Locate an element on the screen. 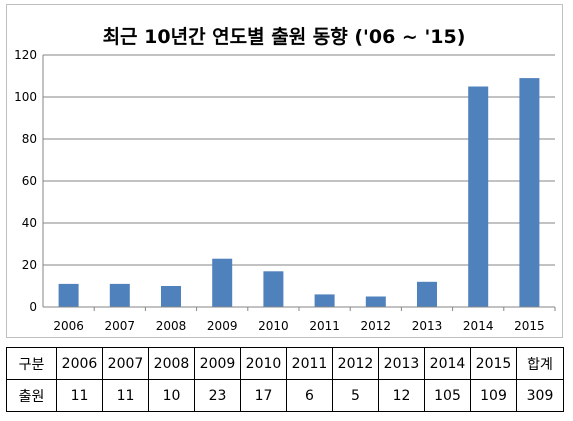 Image resolution: width=573 pixels, height=421 pixels. y-tick-label: 80 is located at coordinates (29, 139).